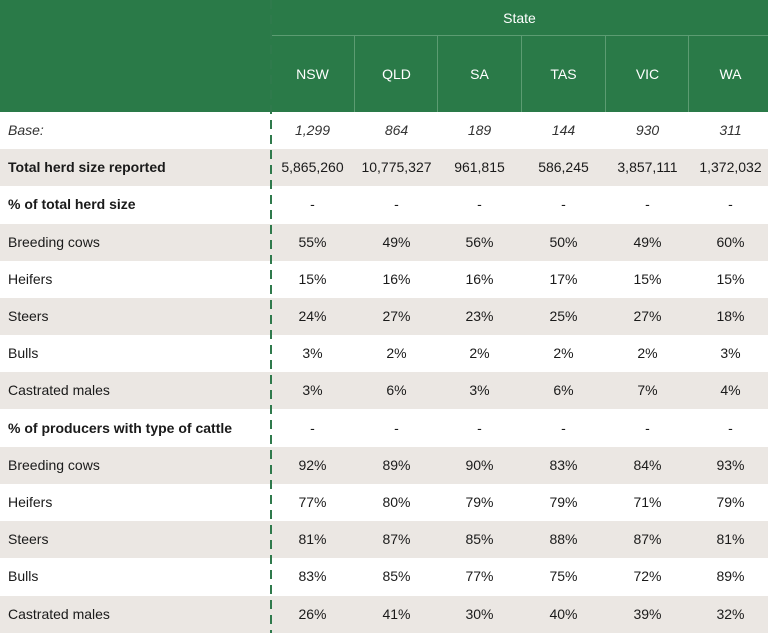 This screenshot has width=768, height=633. What do you see at coordinates (730, 167) in the screenshot?
I see `table-cell: 1,372,032` at bounding box center [730, 167].